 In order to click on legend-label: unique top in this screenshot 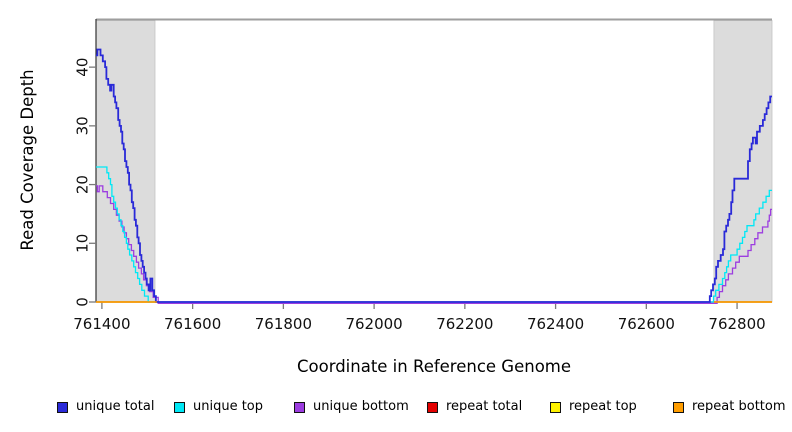, I will do `click(228, 406)`.